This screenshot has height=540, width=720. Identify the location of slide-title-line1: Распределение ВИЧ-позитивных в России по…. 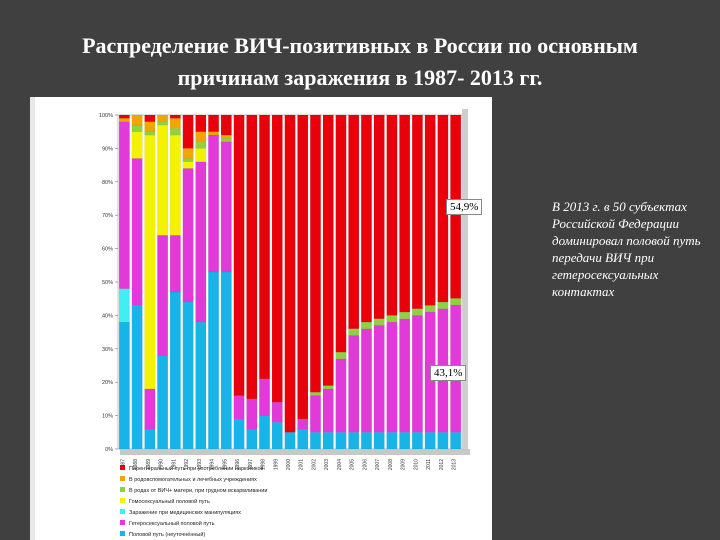
(360, 45).